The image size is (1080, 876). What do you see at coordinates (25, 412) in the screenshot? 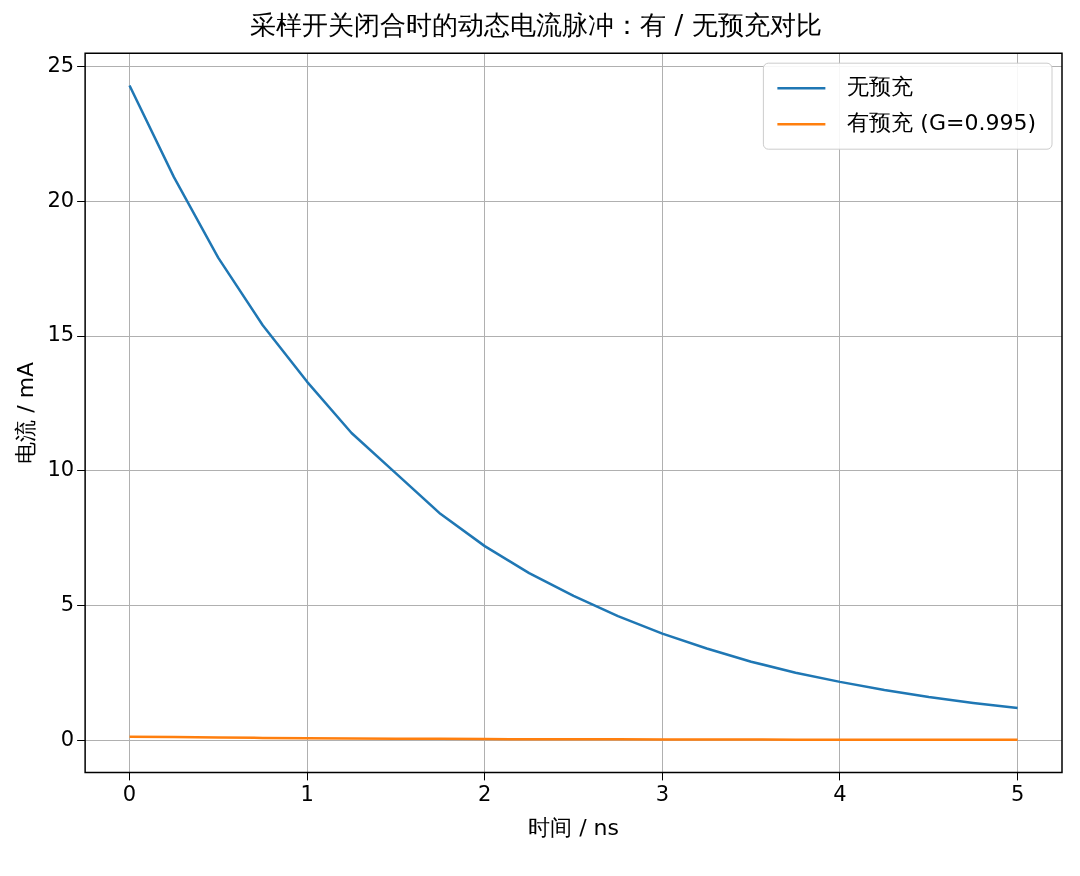
I see `y-axis-title: 电流 / mA` at bounding box center [25, 412].